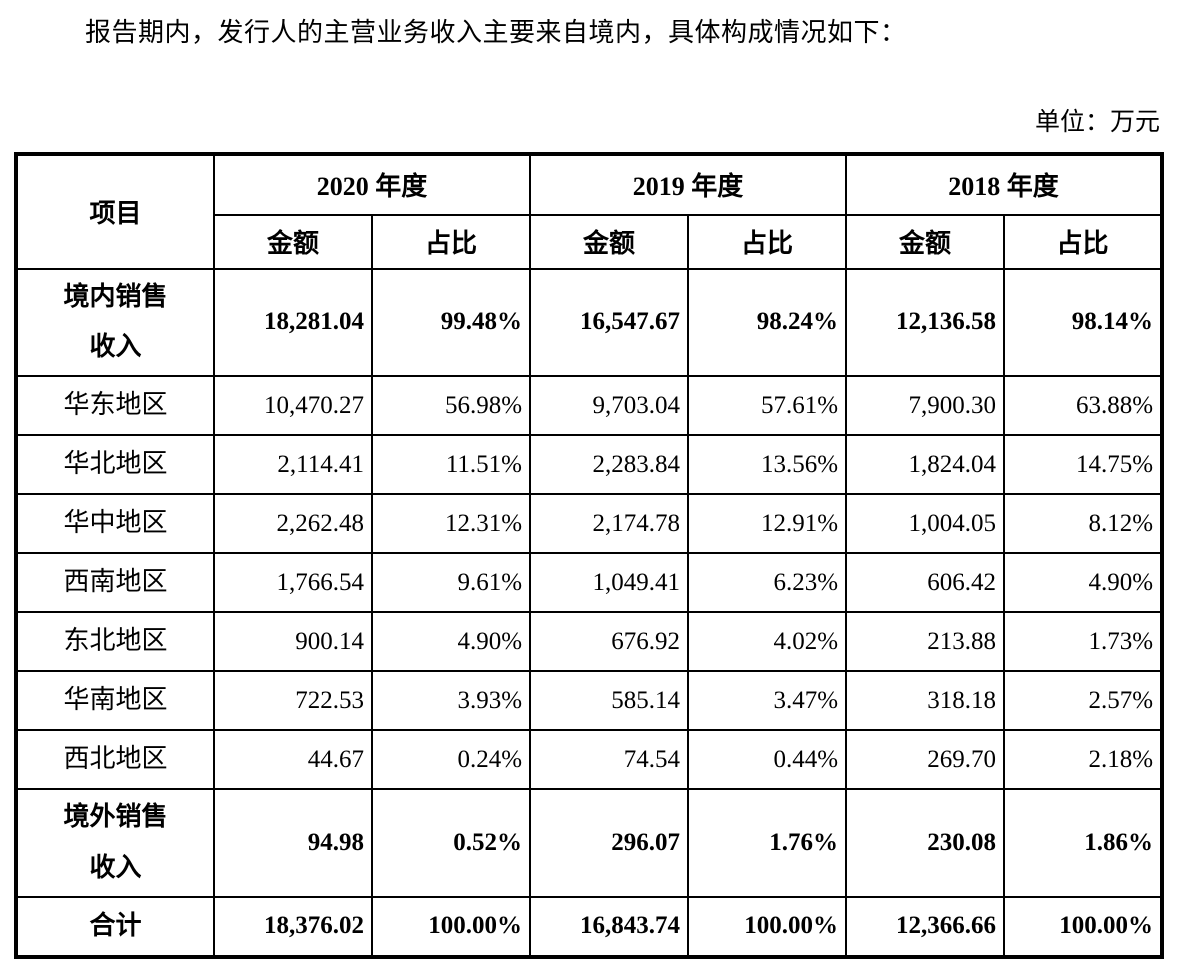  Describe the element at coordinates (496, 32) in the screenshot. I see `intro-paragraph: 报告期内，发行人的主营业务收入主要来自境内，具体构成情况如下：` at that location.